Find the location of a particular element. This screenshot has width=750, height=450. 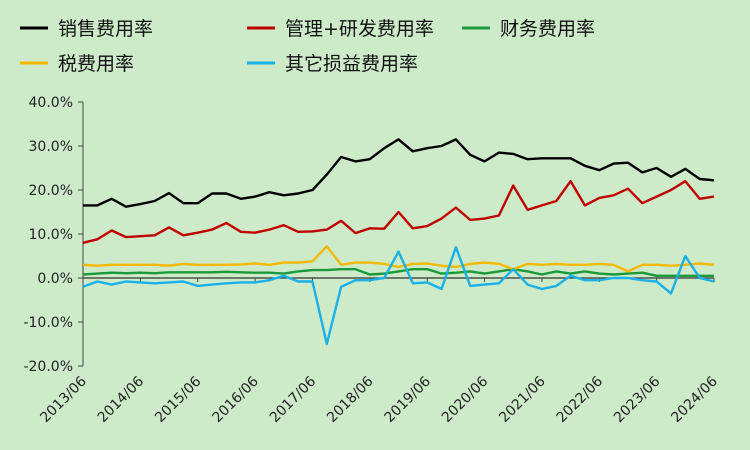

y-tick-label: 30.0% is located at coordinates (51, 147).